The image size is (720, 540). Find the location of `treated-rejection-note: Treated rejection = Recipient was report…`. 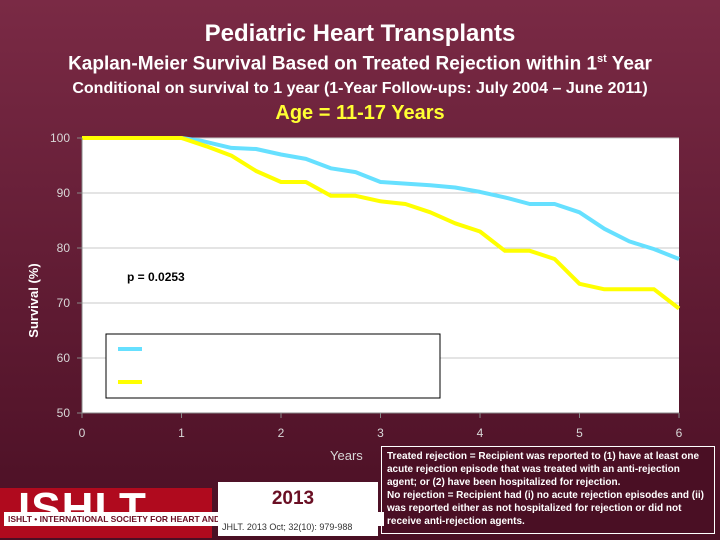

treated-rejection-note: Treated rejection = Recipient was report… is located at coordinates (543, 469).